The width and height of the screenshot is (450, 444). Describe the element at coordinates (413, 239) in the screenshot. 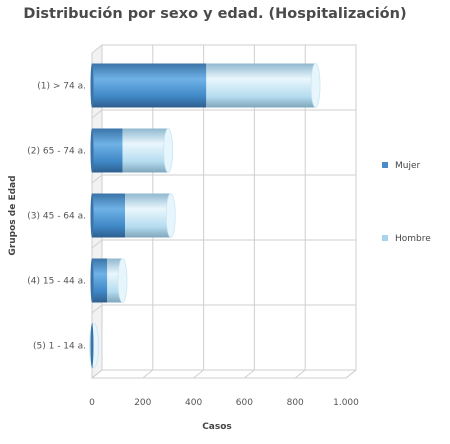

I see `legend-label-hombre: Hombre` at that location.